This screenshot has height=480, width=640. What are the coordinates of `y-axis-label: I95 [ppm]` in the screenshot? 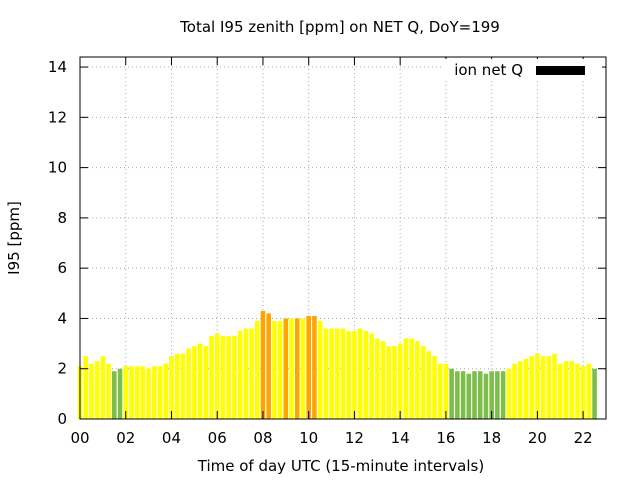 It's located at (14, 238).